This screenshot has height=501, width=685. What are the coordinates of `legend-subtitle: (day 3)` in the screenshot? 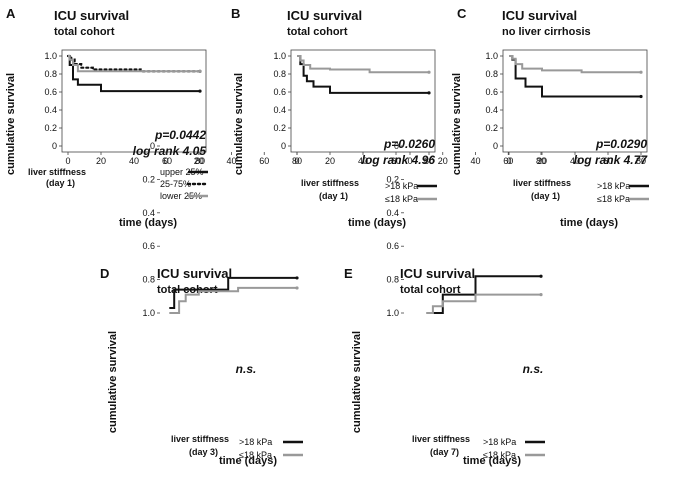 It's located at (203, 452).